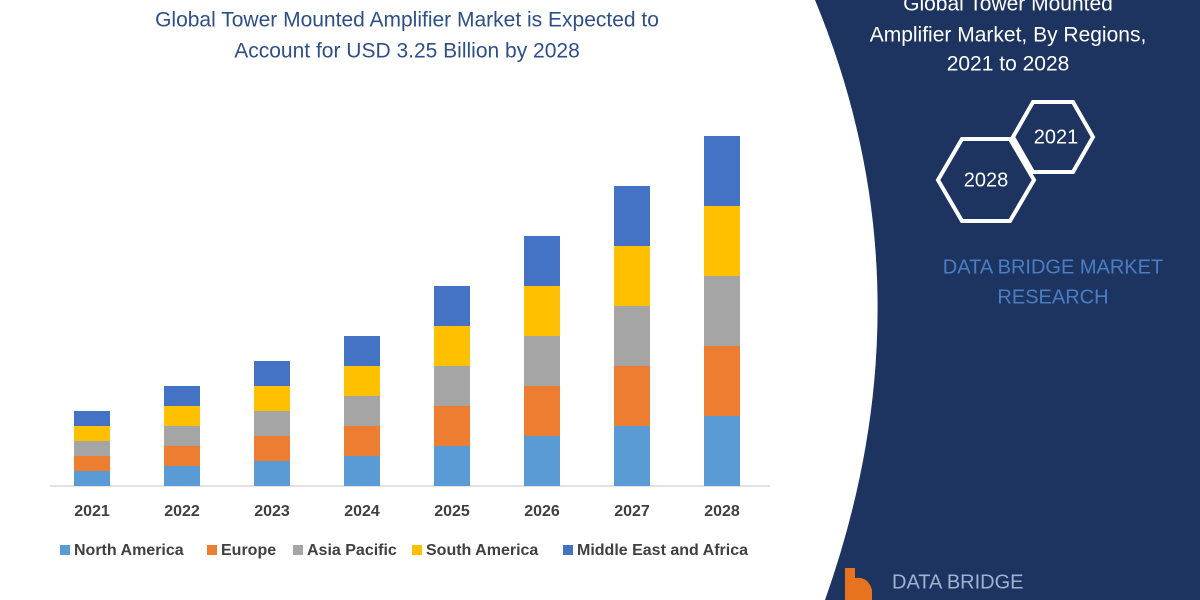 The height and width of the screenshot is (600, 1200). What do you see at coordinates (272, 511) in the screenshot?
I see `x-tick-label: 2023` at bounding box center [272, 511].